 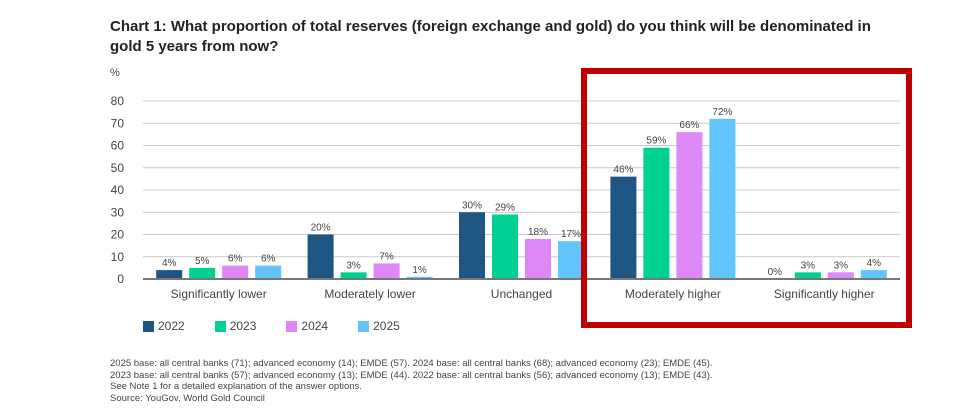 I want to click on source-line: Source: YouGov, World Gold Council, so click(x=187, y=398).